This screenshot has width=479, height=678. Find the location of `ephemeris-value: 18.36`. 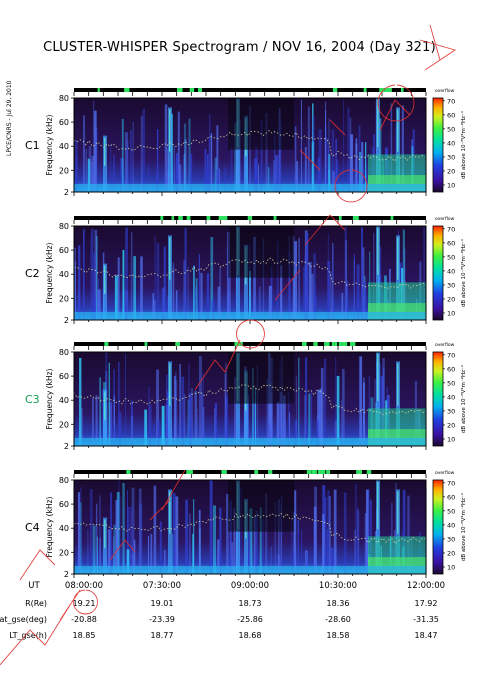

ephemeris-value: 18.36 is located at coordinates (338, 603).